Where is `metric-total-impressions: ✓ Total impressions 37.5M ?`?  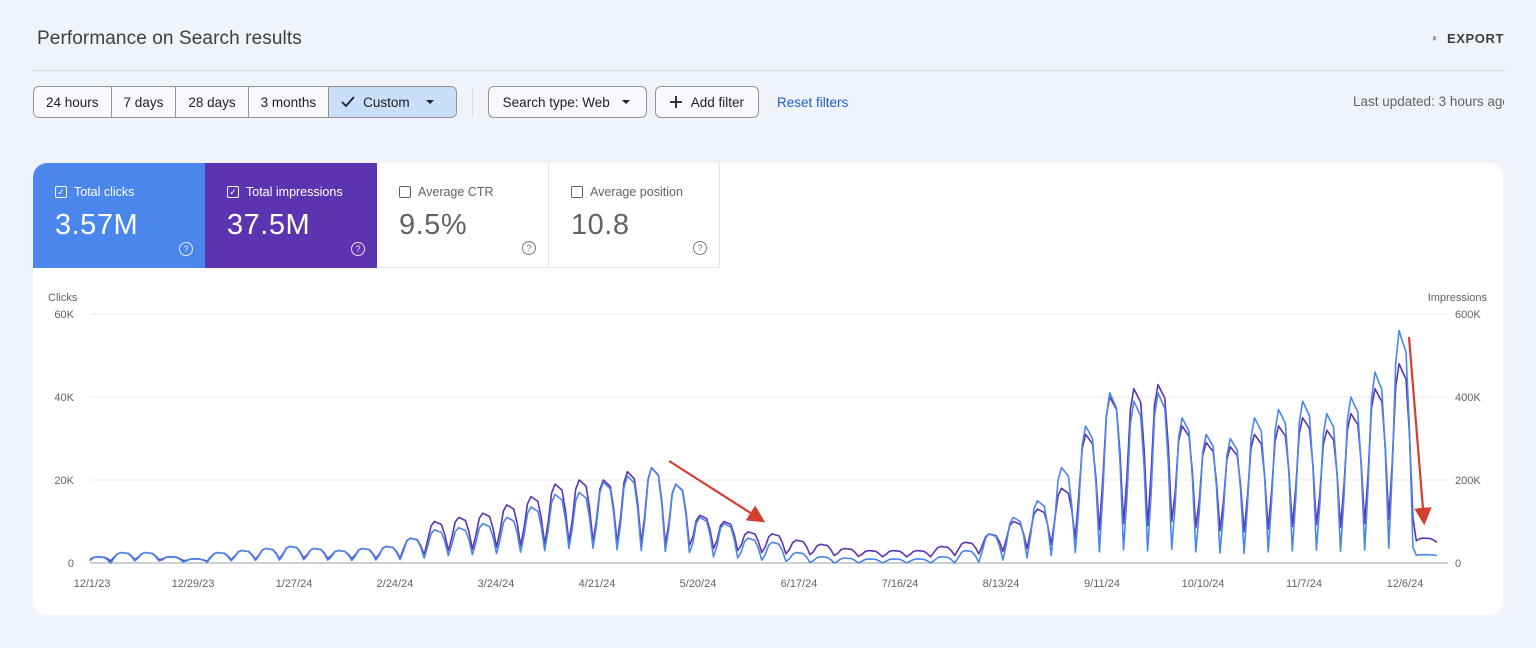 metric-total-impressions: ✓ Total impressions 37.5M ? is located at coordinates (291, 215).